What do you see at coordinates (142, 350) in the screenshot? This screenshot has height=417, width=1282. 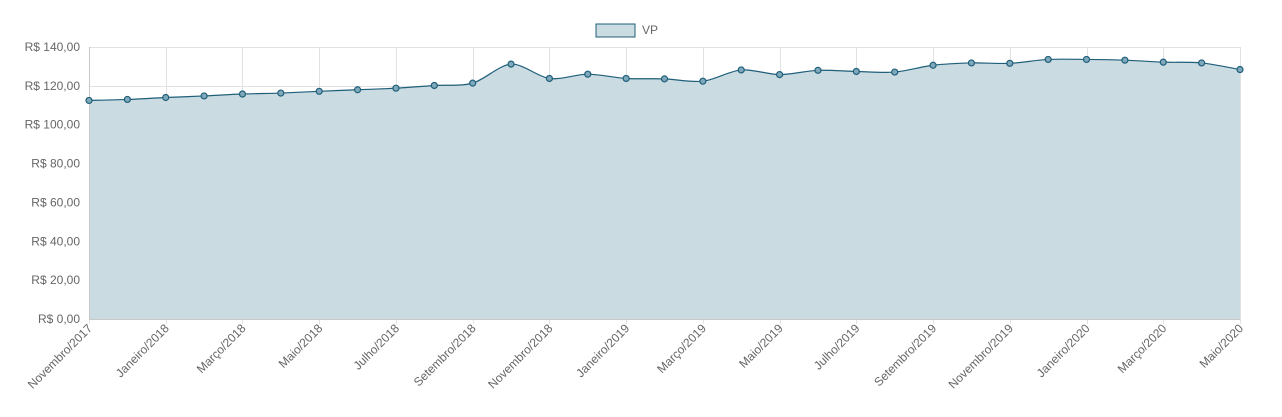 I see `x-tick-label-1: Janeiro/2018` at bounding box center [142, 350].